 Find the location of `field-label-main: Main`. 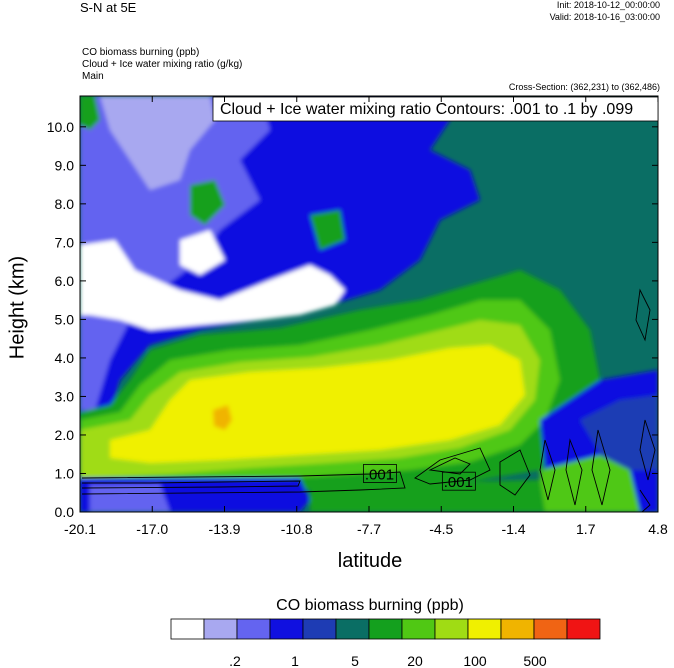

field-label-main: Main is located at coordinates (93, 76).